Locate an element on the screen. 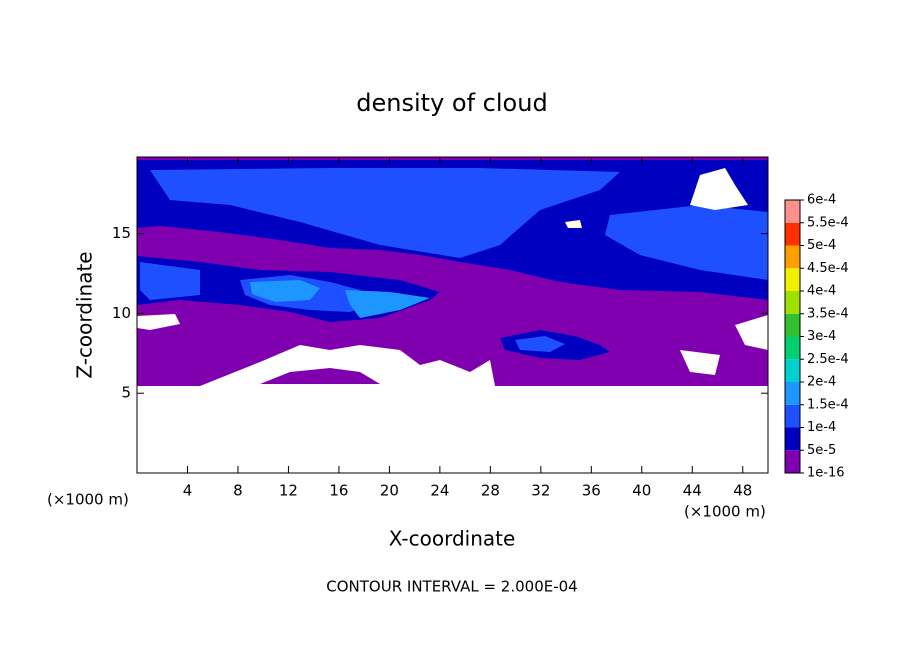 The image size is (904, 654). x-tick-label: 12 is located at coordinates (288, 491).